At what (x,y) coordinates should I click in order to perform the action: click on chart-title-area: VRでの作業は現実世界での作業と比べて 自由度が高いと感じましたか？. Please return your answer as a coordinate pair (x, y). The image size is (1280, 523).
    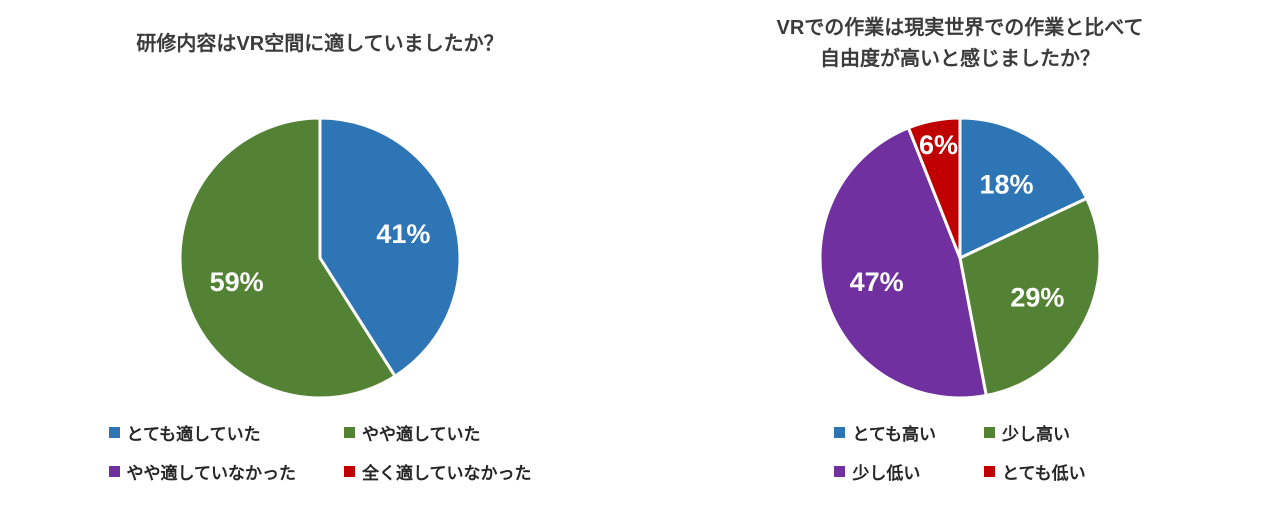
    Looking at the image, I should click on (960, 44).